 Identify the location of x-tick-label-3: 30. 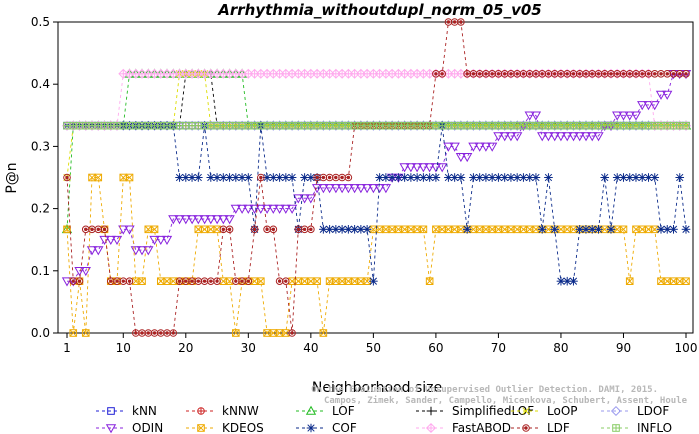
(248, 348).